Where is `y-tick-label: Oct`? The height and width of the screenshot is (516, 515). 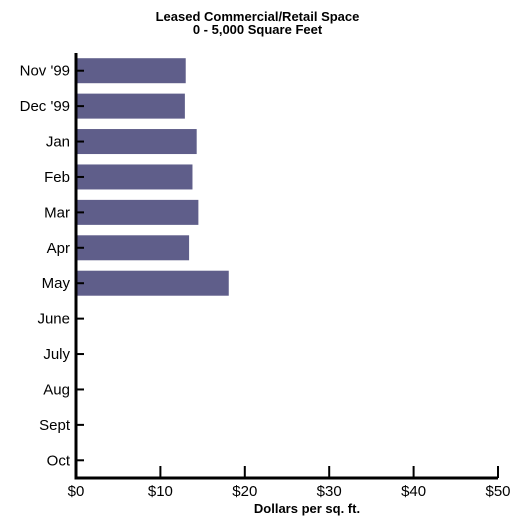
y-tick-label: Oct is located at coordinates (59, 460).